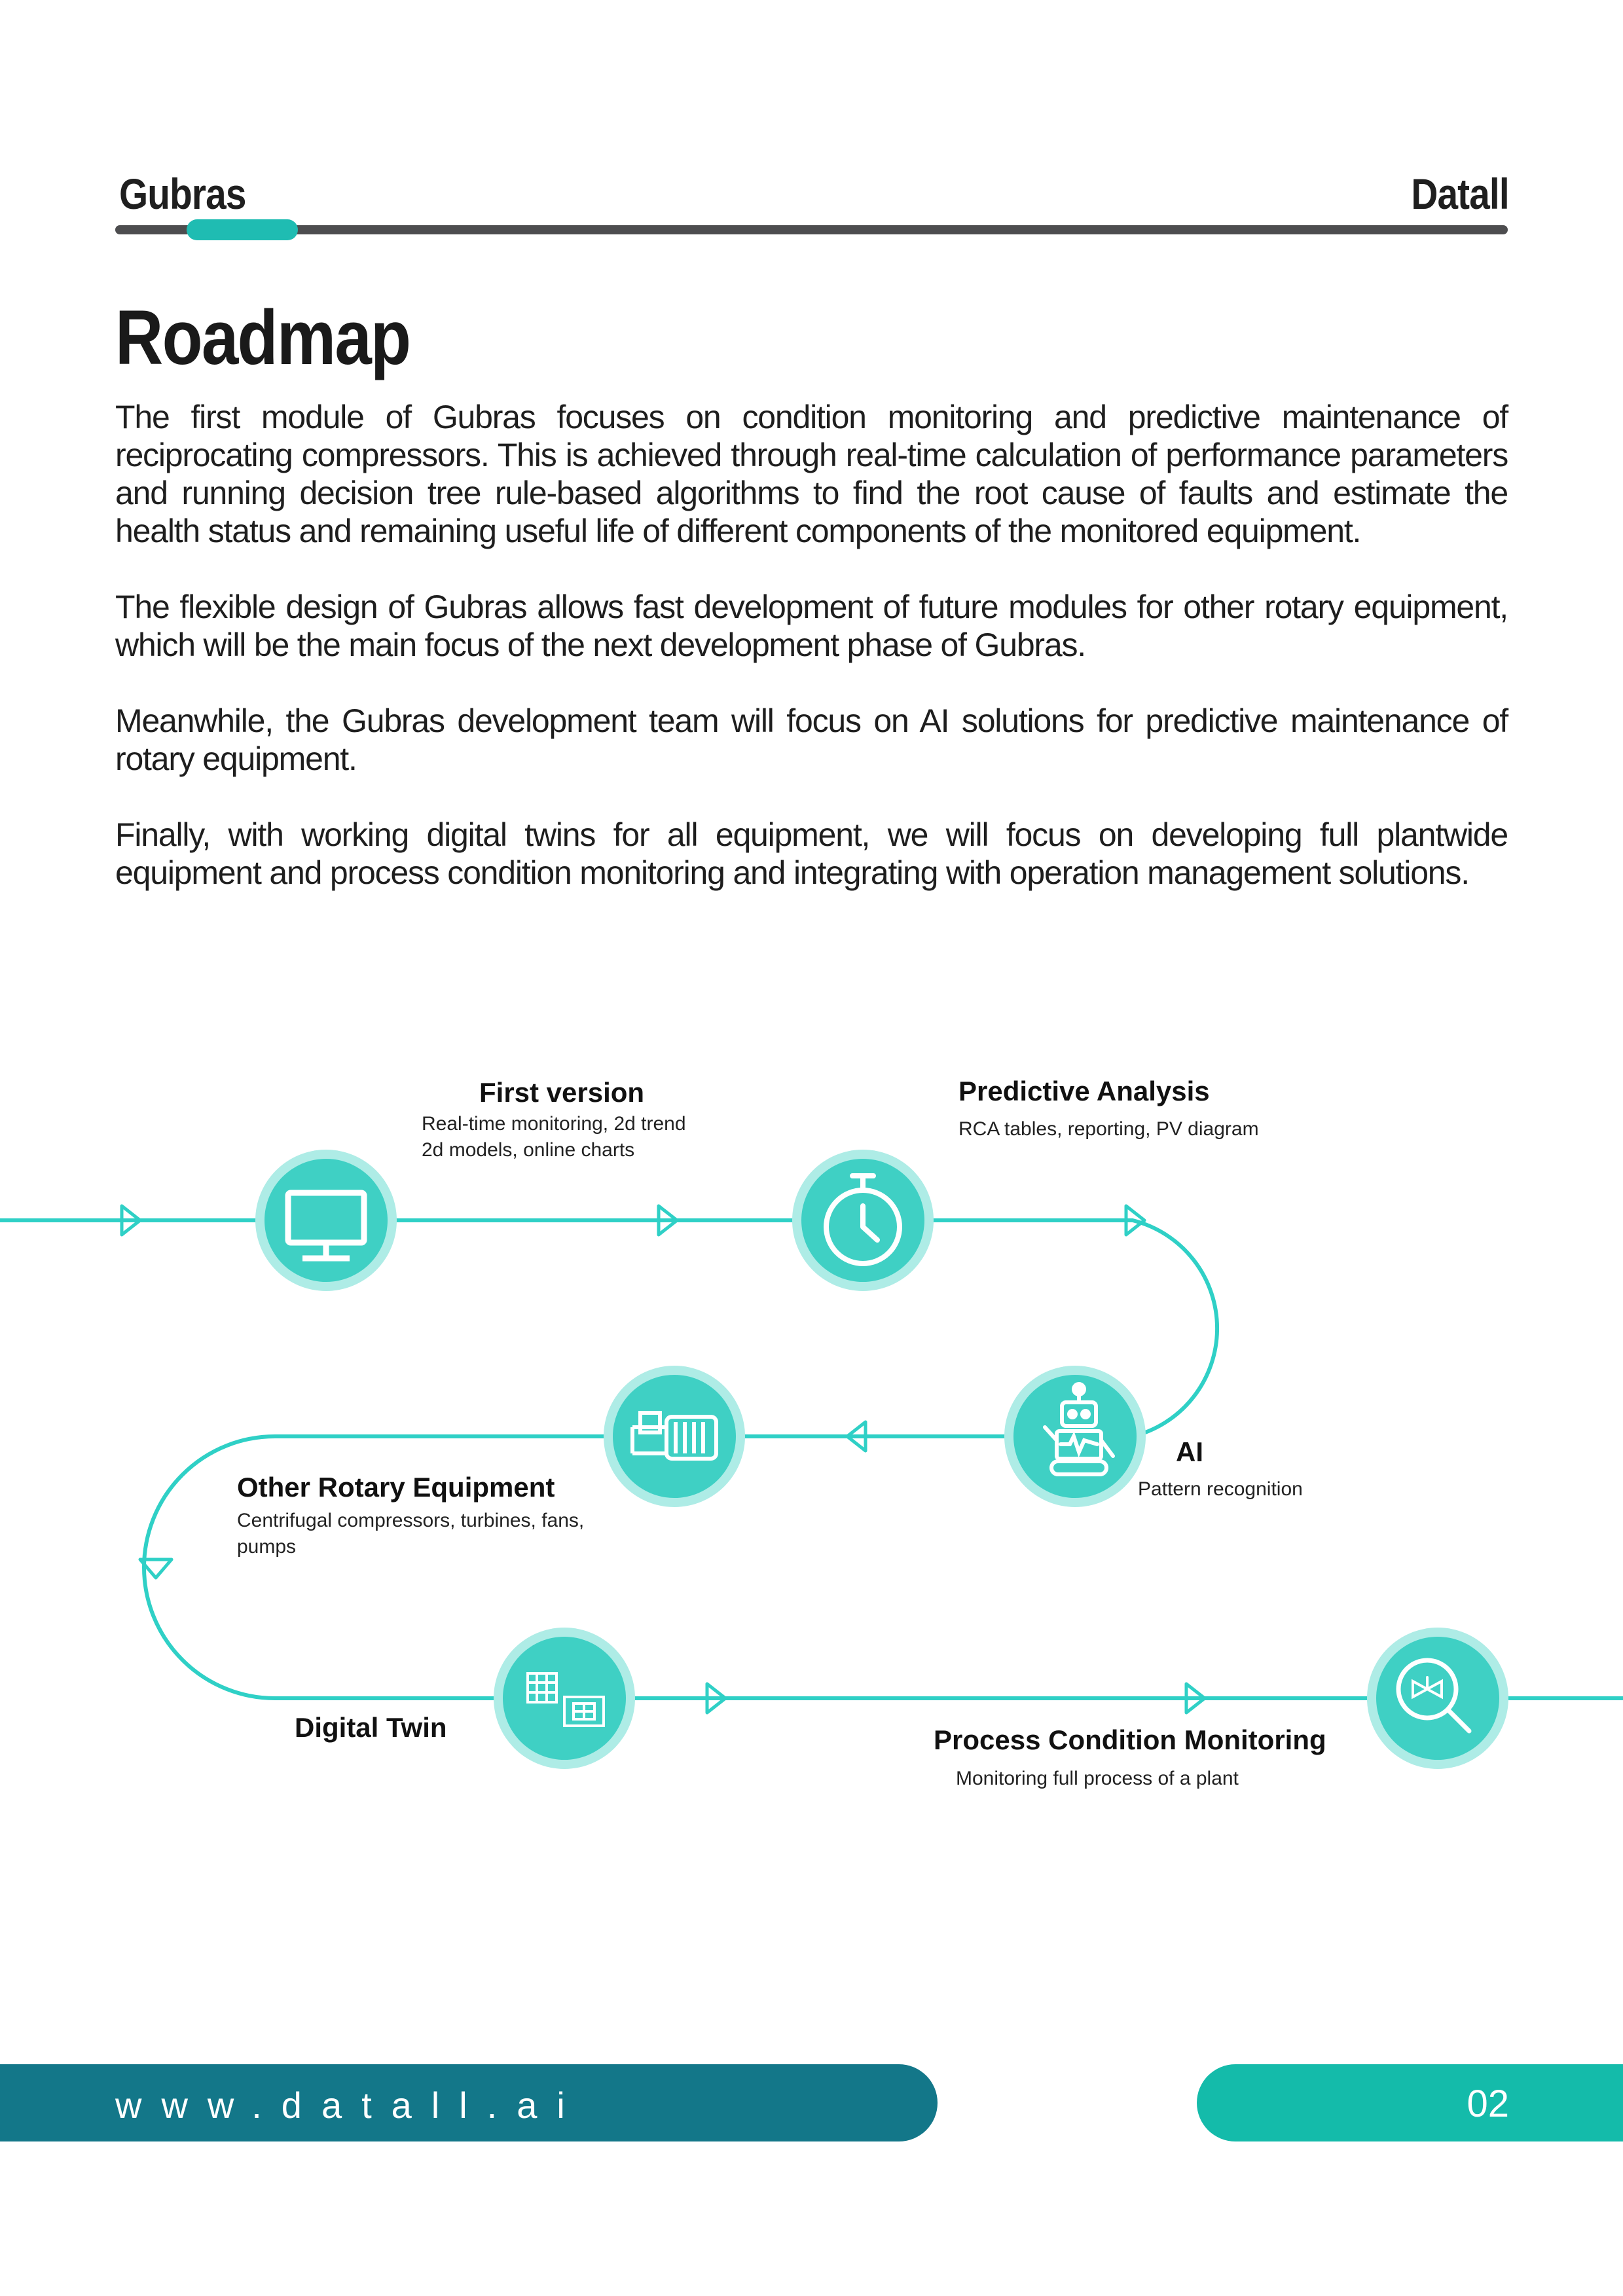  What do you see at coordinates (1097, 1778) in the screenshot?
I see `label-process-sub: Monitoring full process of a plant` at bounding box center [1097, 1778].